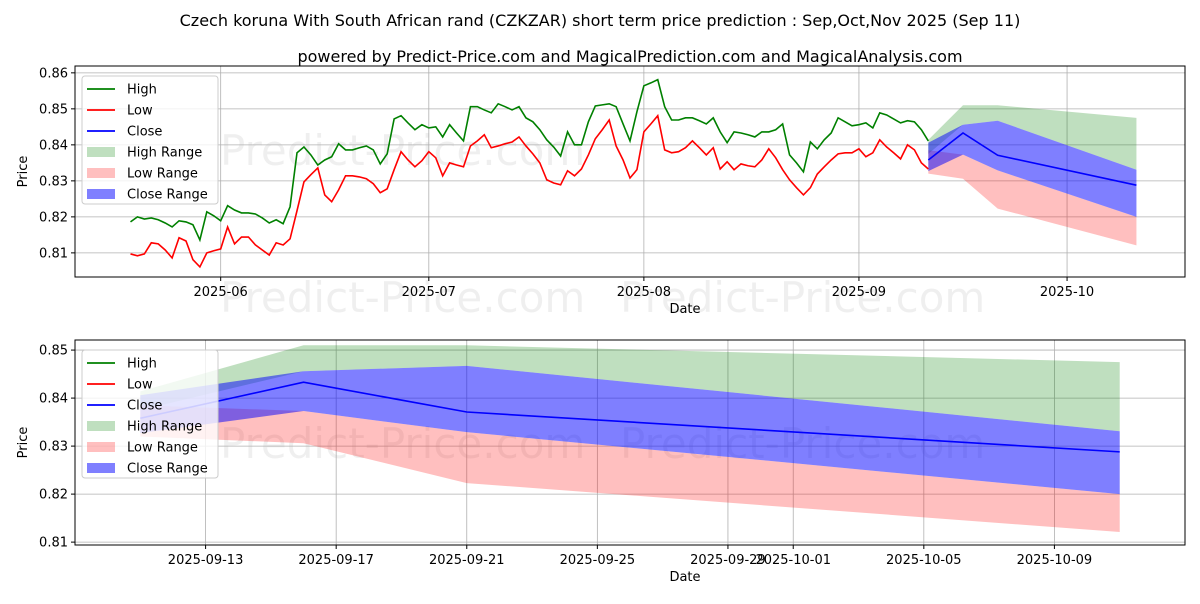 The image size is (1200, 604). What do you see at coordinates (598, 560) in the screenshot?
I see `x-tick-label: 2025-09-25` at bounding box center [598, 560].